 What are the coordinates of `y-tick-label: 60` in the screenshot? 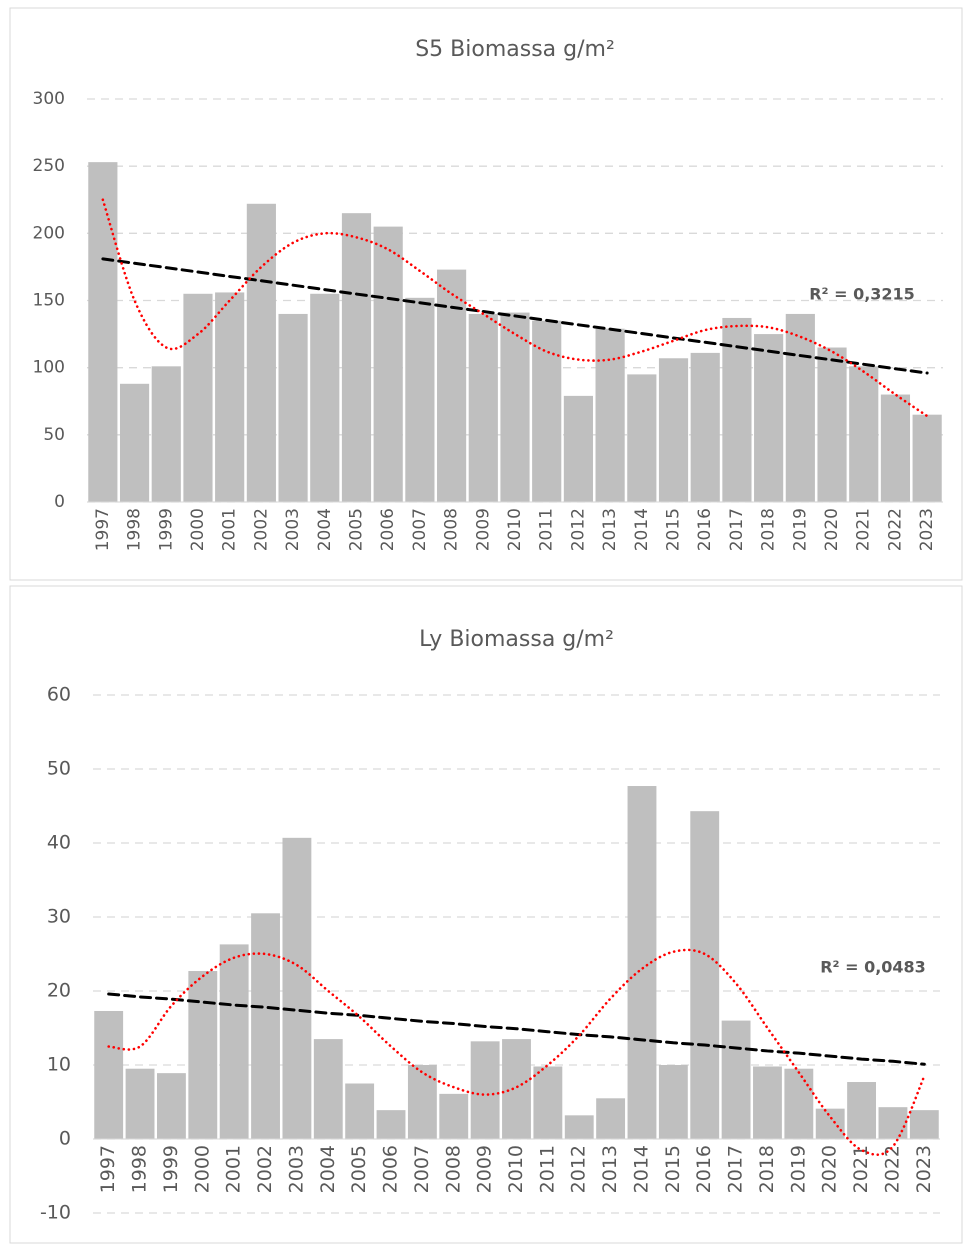 It's located at (59, 695).